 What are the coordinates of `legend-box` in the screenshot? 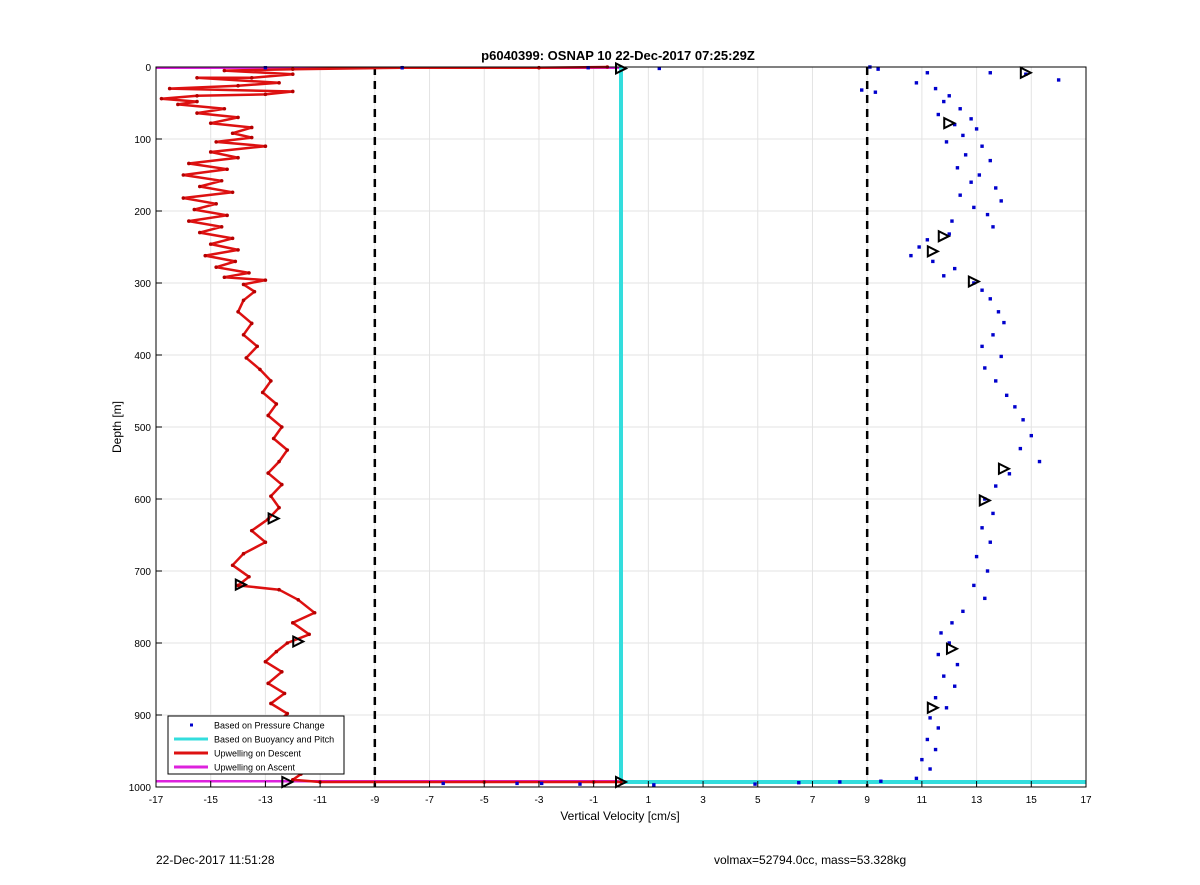 It's located at (256, 745).